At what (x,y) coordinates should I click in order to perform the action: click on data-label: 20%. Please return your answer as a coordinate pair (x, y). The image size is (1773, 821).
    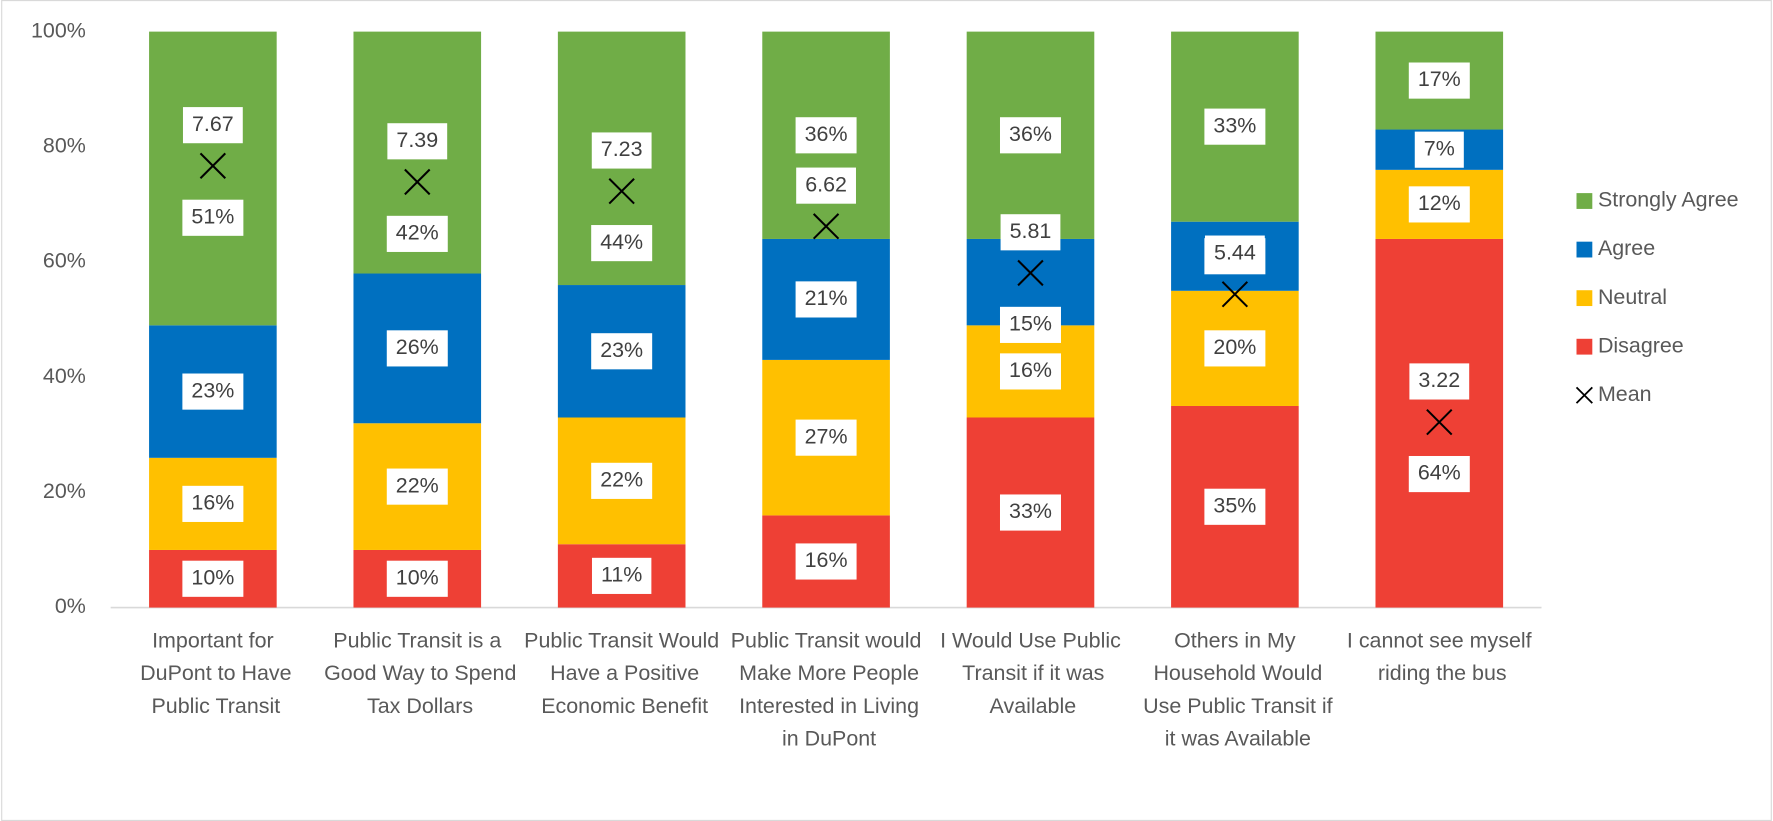
    Looking at the image, I should click on (1234, 347).